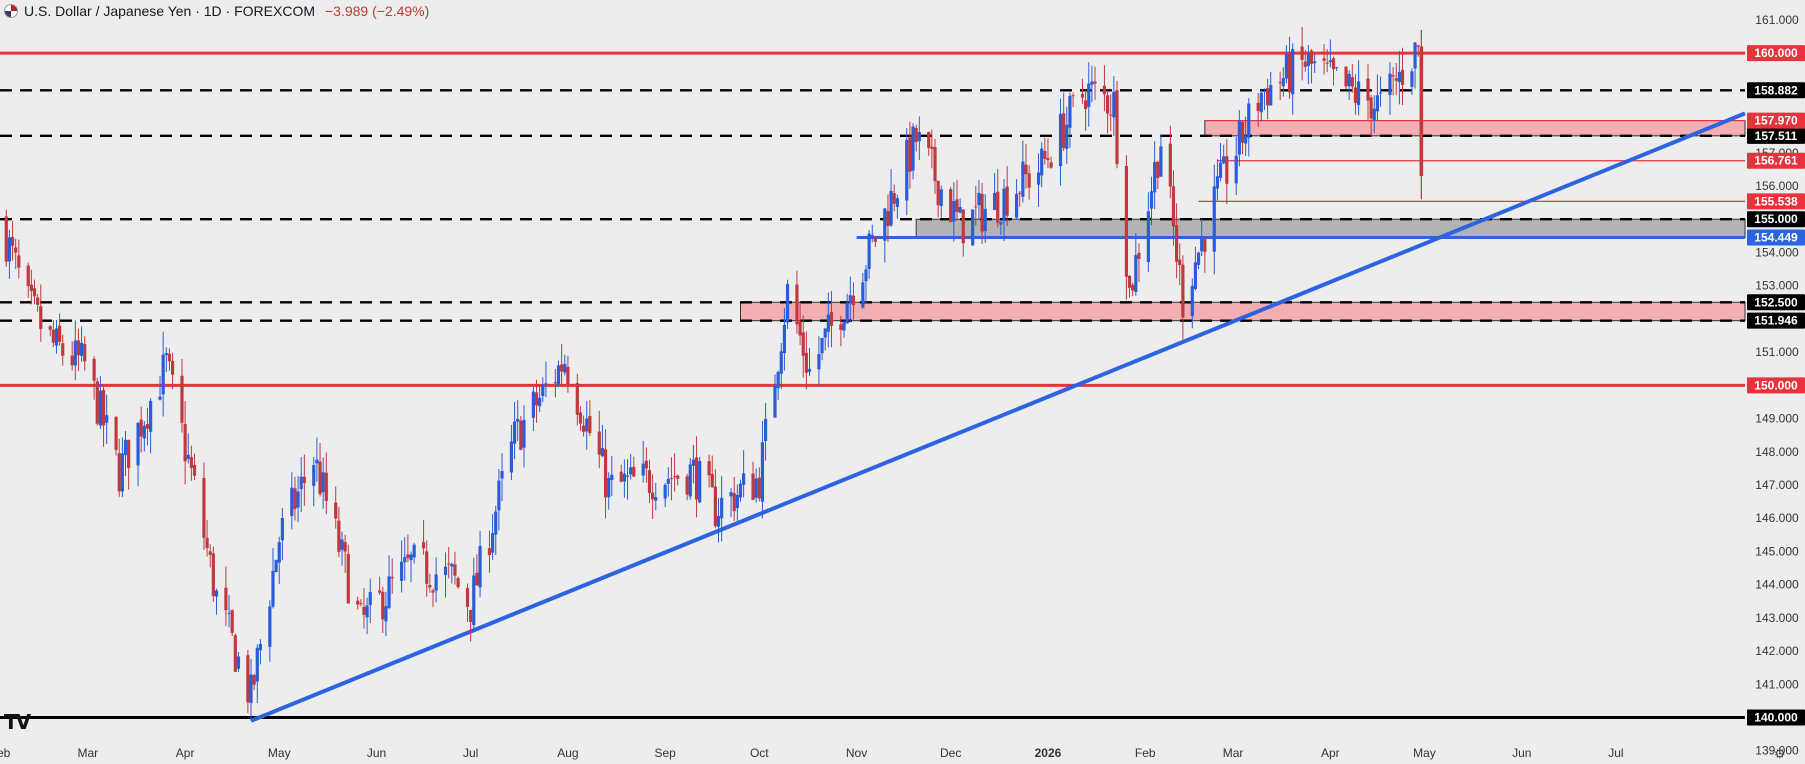 The width and height of the screenshot is (1805, 764). What do you see at coordinates (1777, 618) in the screenshot?
I see `y-tick-label: 143.000` at bounding box center [1777, 618].